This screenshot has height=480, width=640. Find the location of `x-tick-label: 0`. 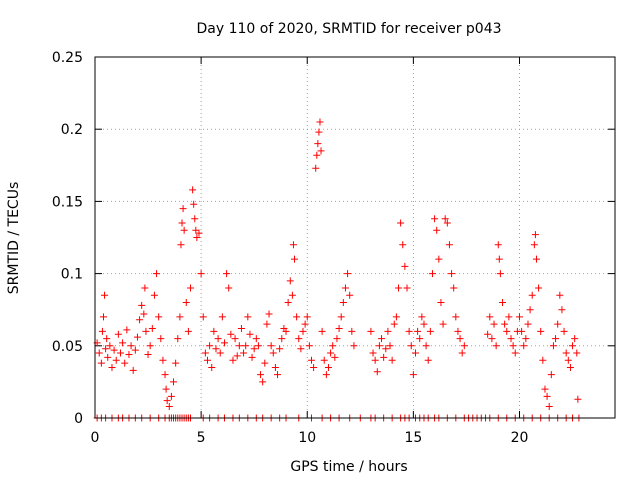

x-tick-label: 0 is located at coordinates (95, 438).